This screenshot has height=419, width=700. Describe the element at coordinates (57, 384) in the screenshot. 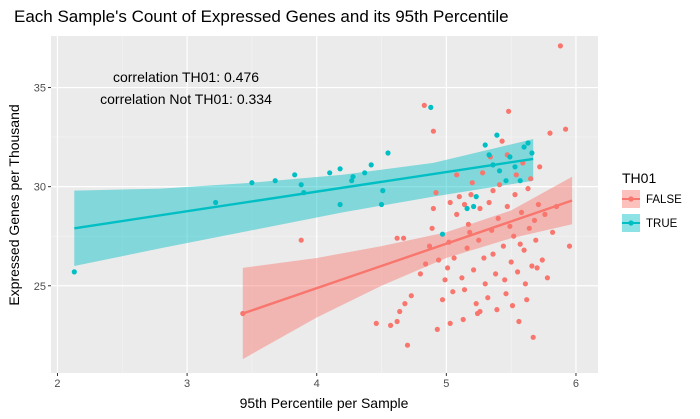

I see `x-tick-label: 2` at that location.